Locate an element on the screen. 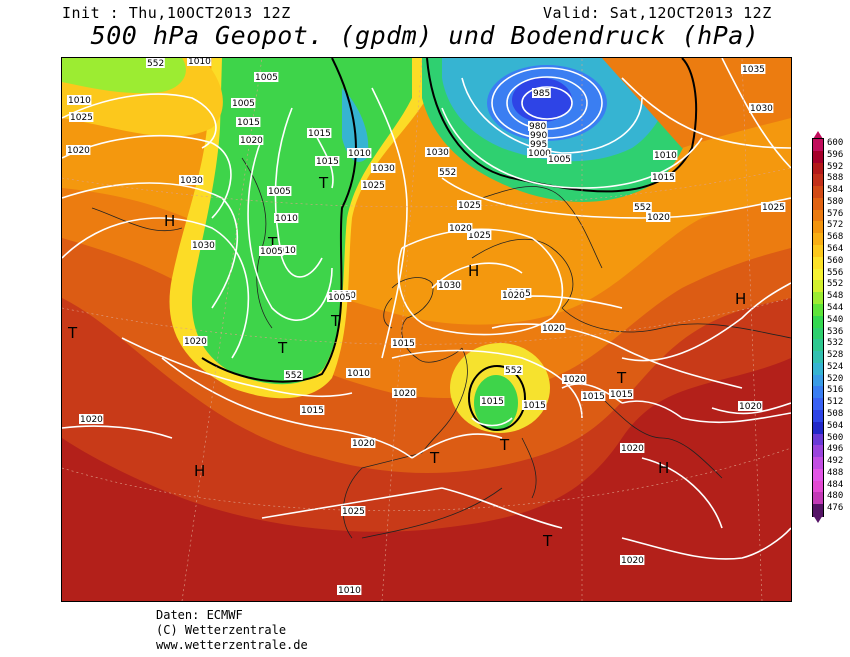  legend-level-label: 552 is located at coordinates (835, 284).